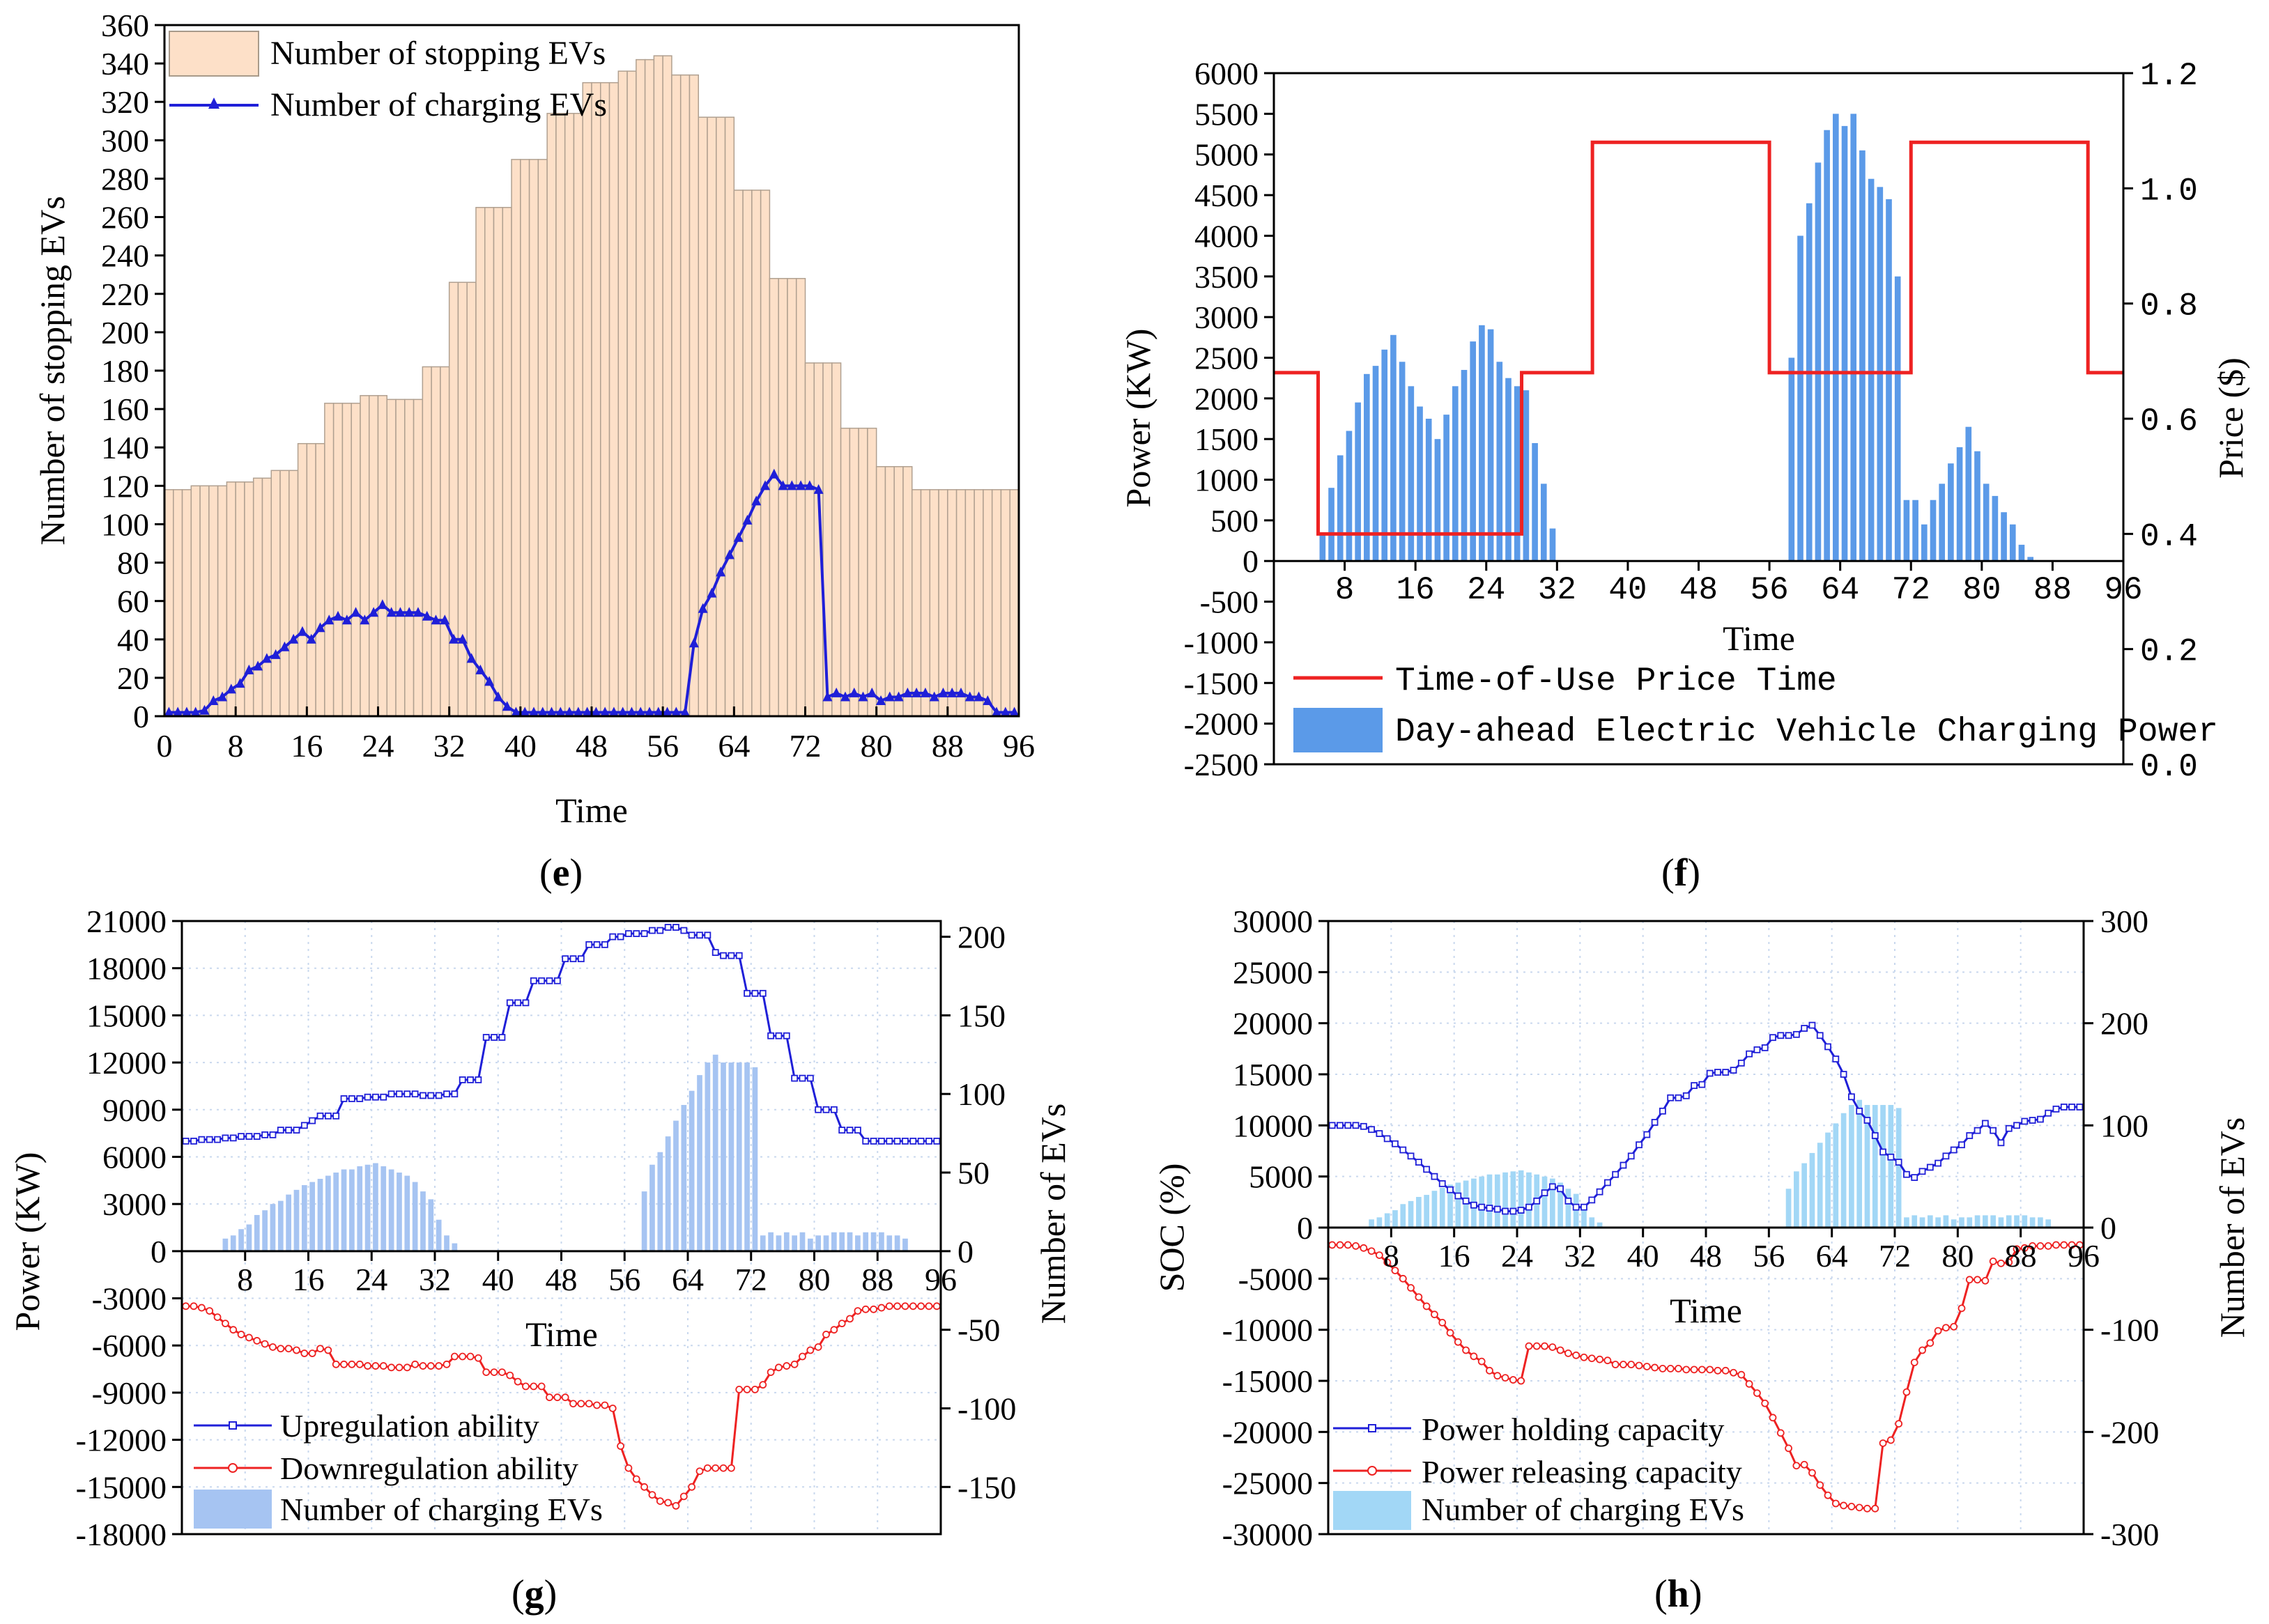 Image resolution: width=2269 pixels, height=1624 pixels. What do you see at coordinates (873, 1141) in the screenshot?
I see `marker-up-g-t87` at bounding box center [873, 1141].